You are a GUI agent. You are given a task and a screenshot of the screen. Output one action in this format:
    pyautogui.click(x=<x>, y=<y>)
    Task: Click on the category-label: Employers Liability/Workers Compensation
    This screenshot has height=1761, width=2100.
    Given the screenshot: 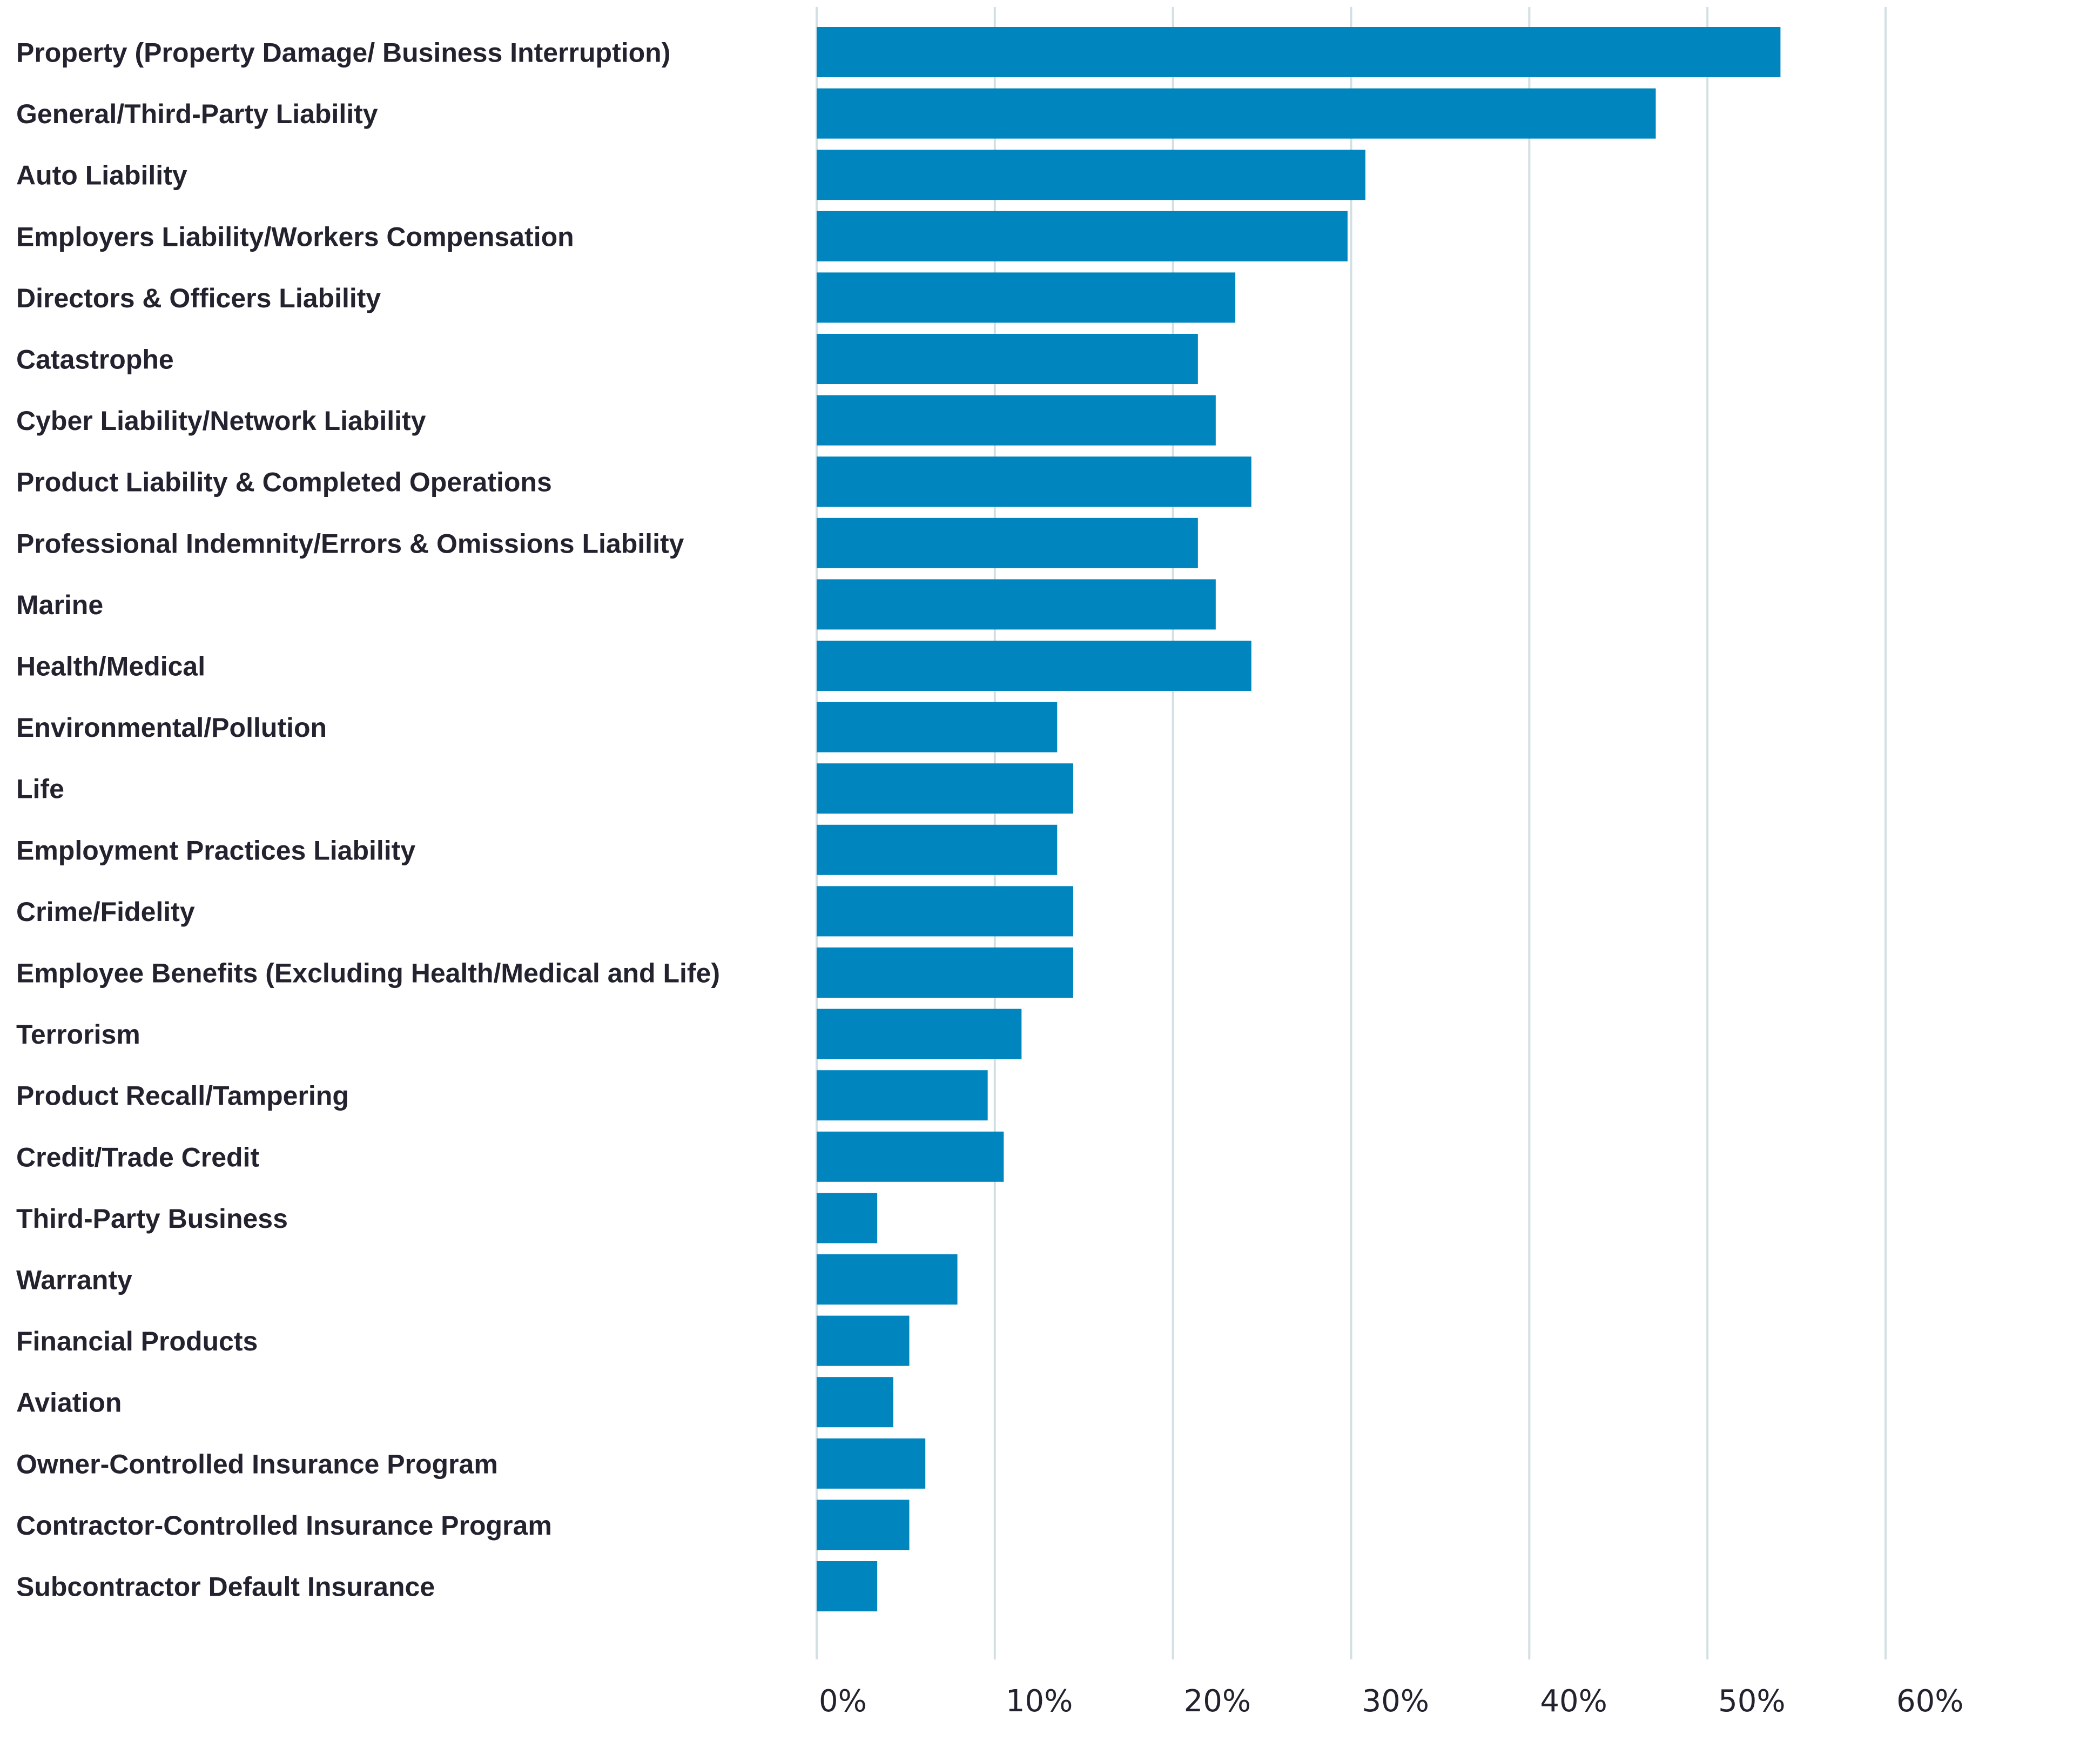 What is the action you would take?
    pyautogui.click(x=295, y=236)
    